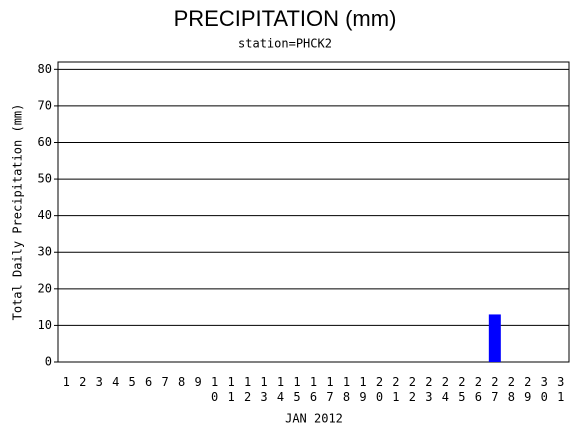 This screenshot has width=570, height=430. I want to click on y-tick-label: 10, so click(45, 325).